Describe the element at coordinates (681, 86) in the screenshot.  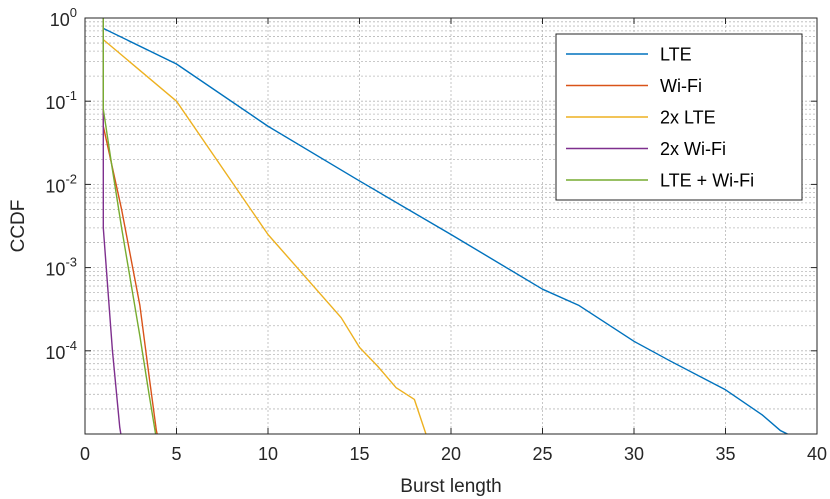
I see `legend-entry-label: Wi-Fi` at that location.